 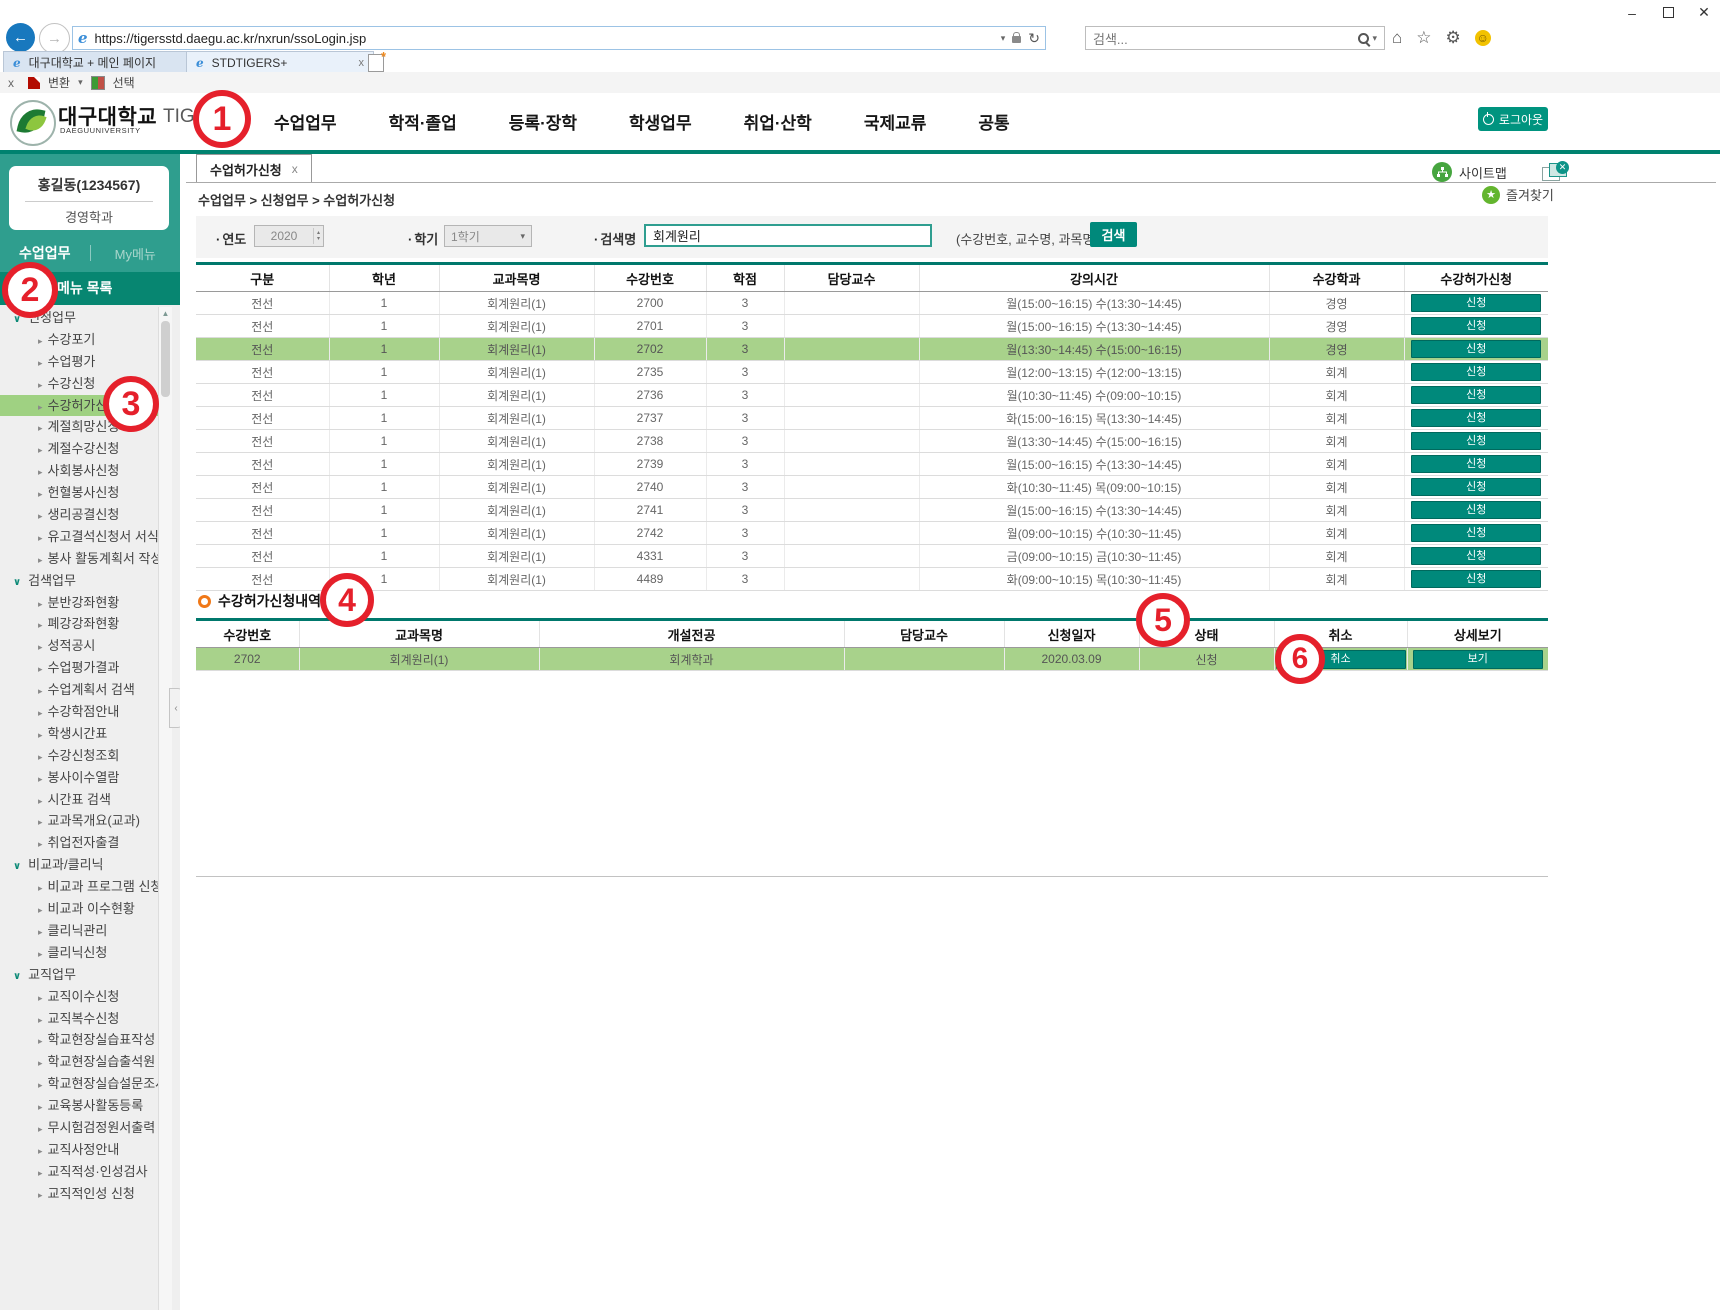 What do you see at coordinates (85, 624) in the screenshot?
I see `sidebar-item: ▸ 폐강강좌현황` at bounding box center [85, 624].